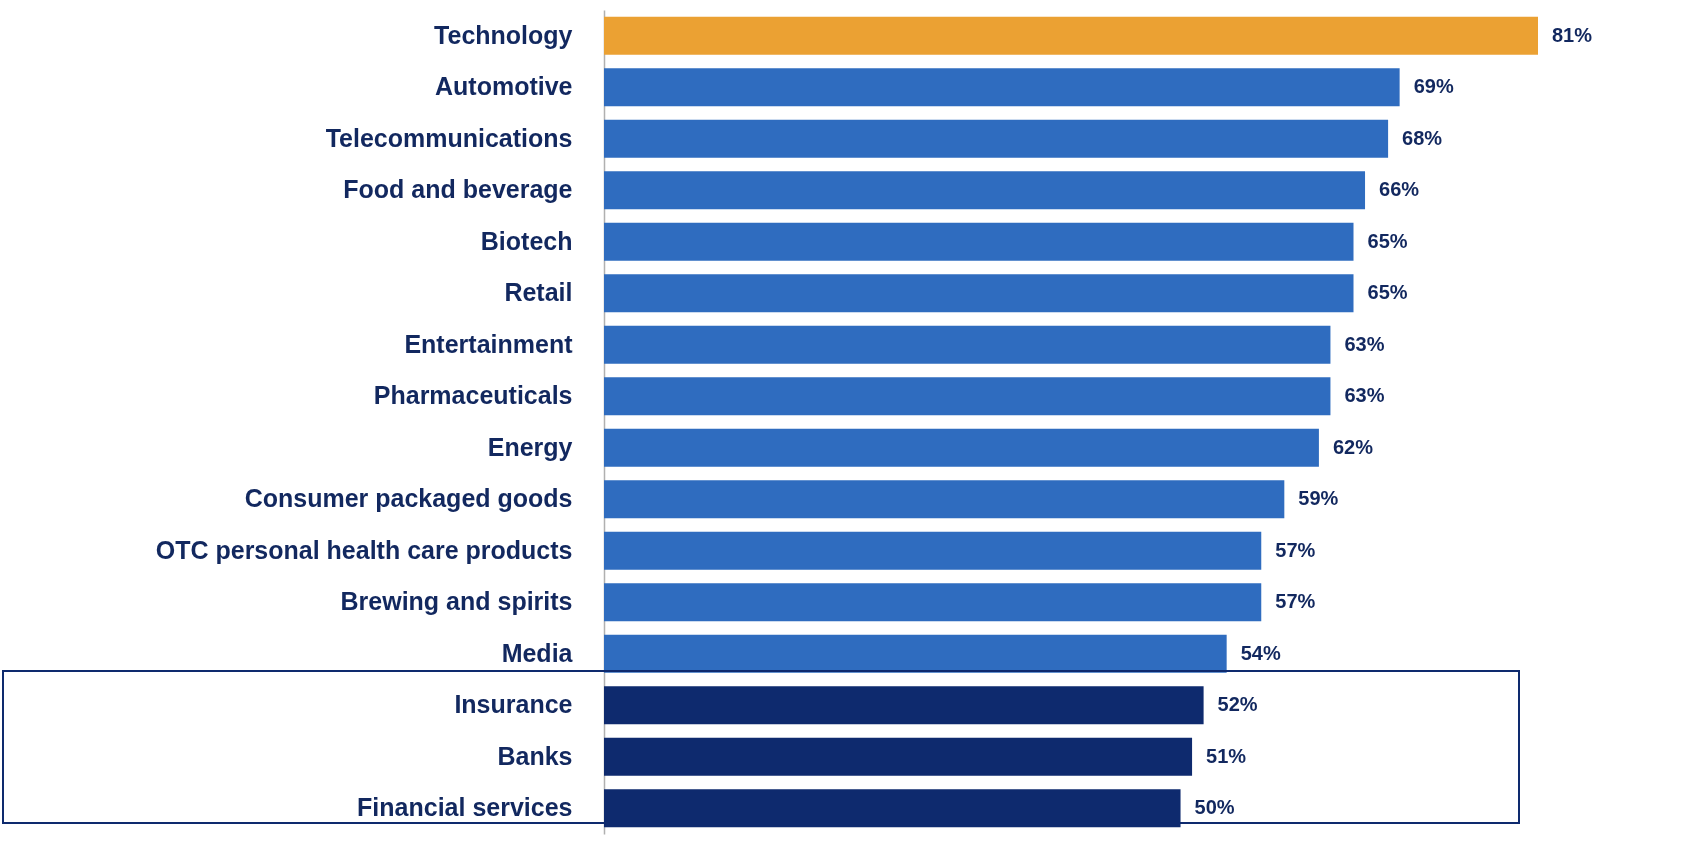 Image resolution: width=1685 pixels, height=844 pixels. What do you see at coordinates (1260, 652) in the screenshot?
I see `data-label: 54%` at bounding box center [1260, 652].